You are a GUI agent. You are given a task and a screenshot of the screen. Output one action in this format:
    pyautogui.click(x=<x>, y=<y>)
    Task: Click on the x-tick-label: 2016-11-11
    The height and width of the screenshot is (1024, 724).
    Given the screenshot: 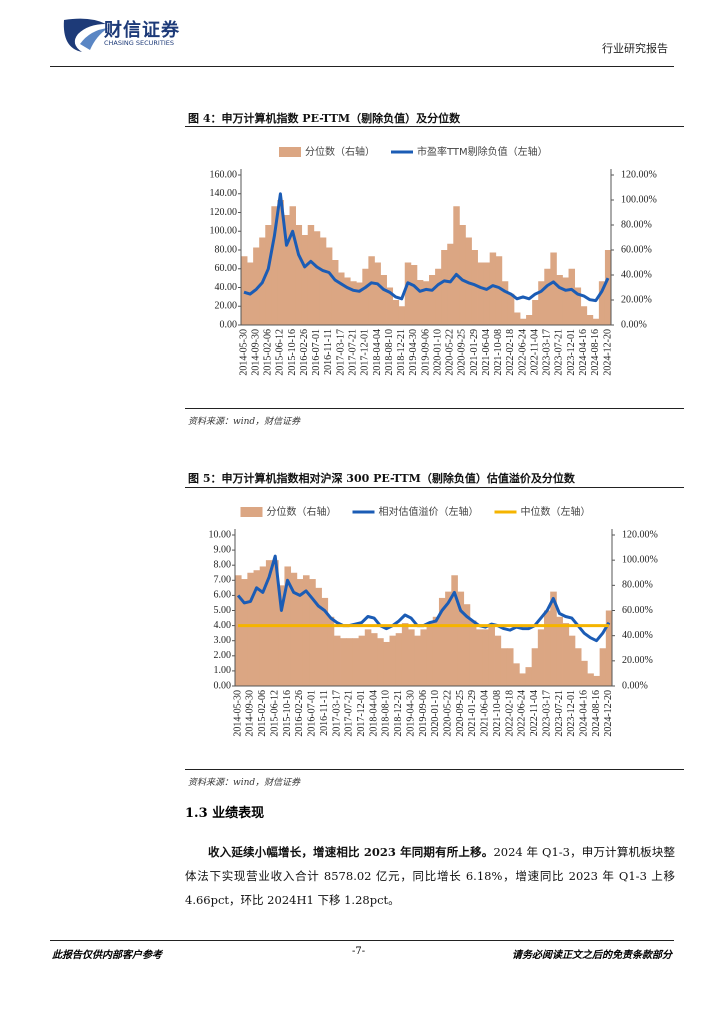 What is the action you would take?
    pyautogui.click(x=328, y=352)
    